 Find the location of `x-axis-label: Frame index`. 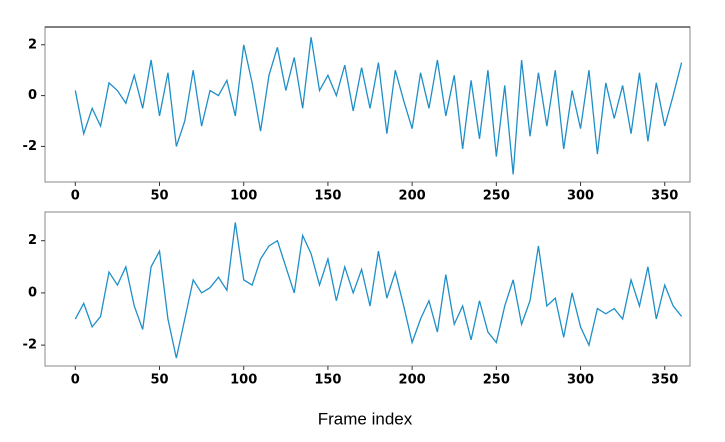

x-axis-label: Frame index is located at coordinates (365, 418).